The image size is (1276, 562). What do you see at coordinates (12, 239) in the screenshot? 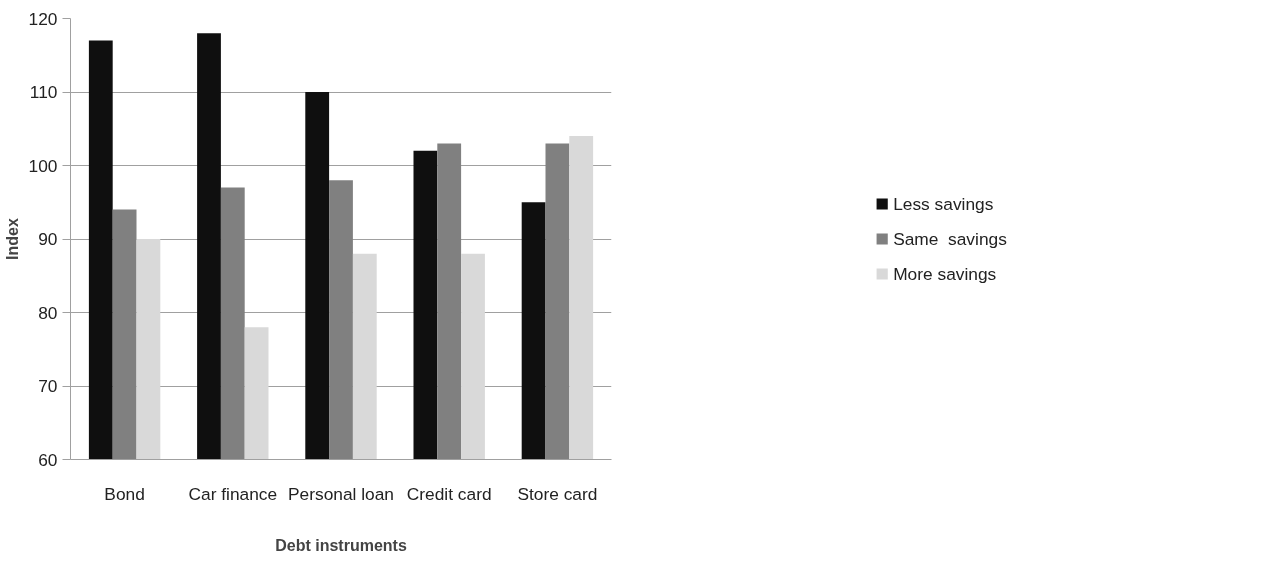
I see `y-axis-title: Index` at bounding box center [12, 239].